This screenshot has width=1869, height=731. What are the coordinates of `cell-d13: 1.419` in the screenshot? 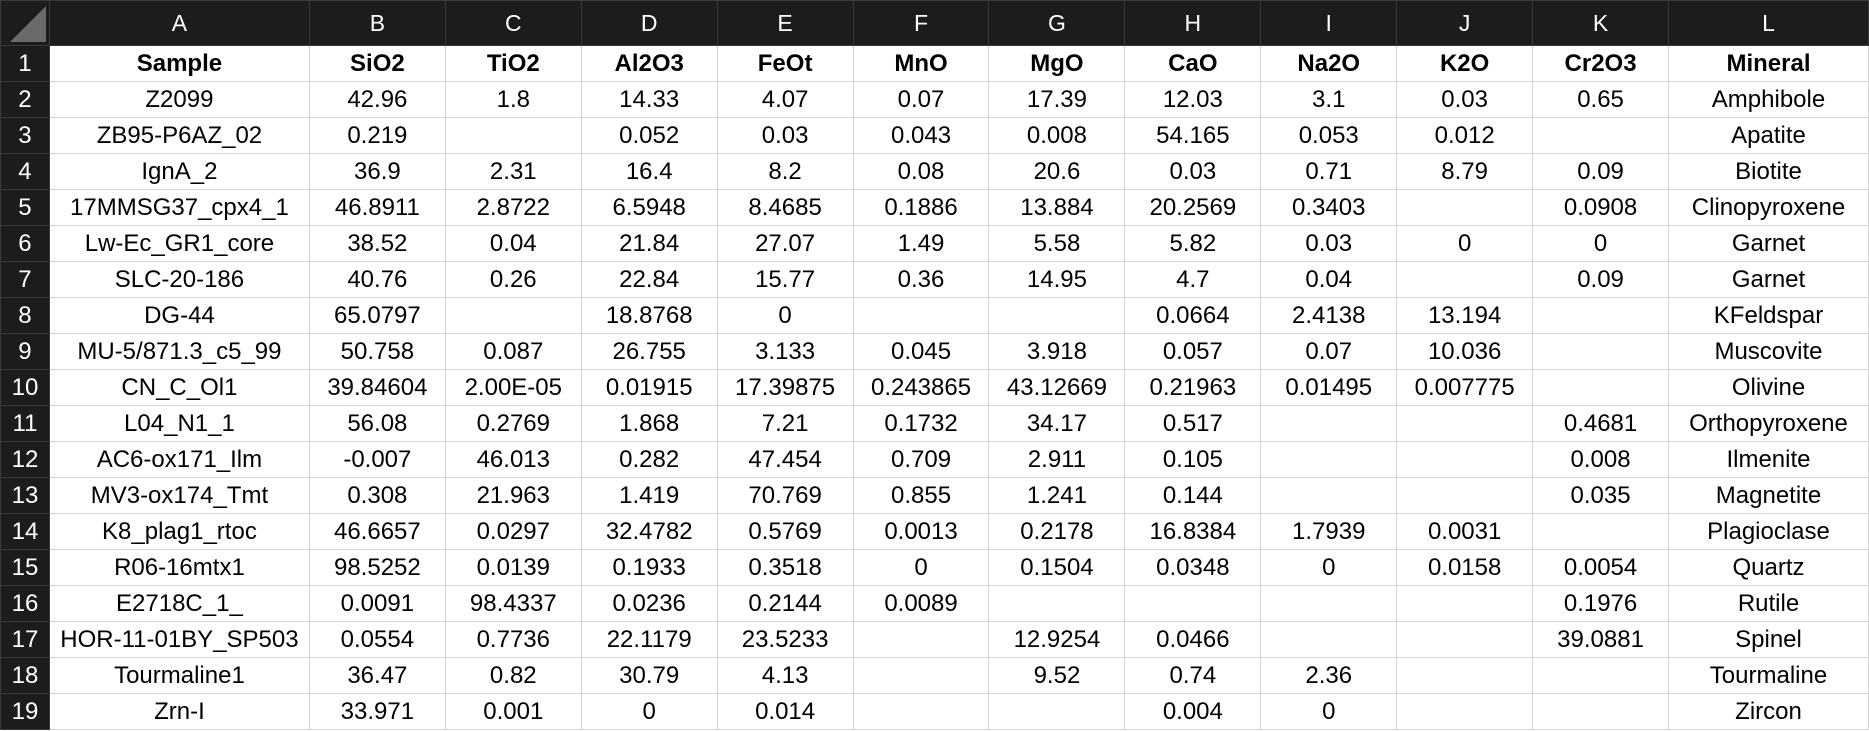 It's located at (649, 495).